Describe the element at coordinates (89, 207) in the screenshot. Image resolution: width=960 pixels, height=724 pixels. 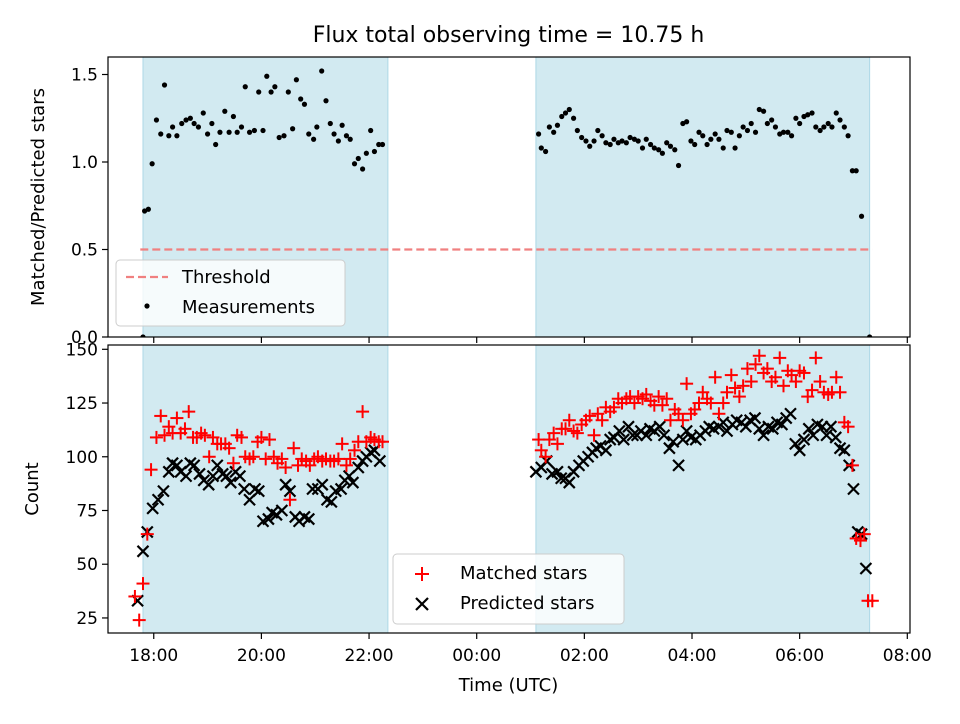
I see `ratio-y-axis: 0.0 0.5 1.0 1.5` at that location.